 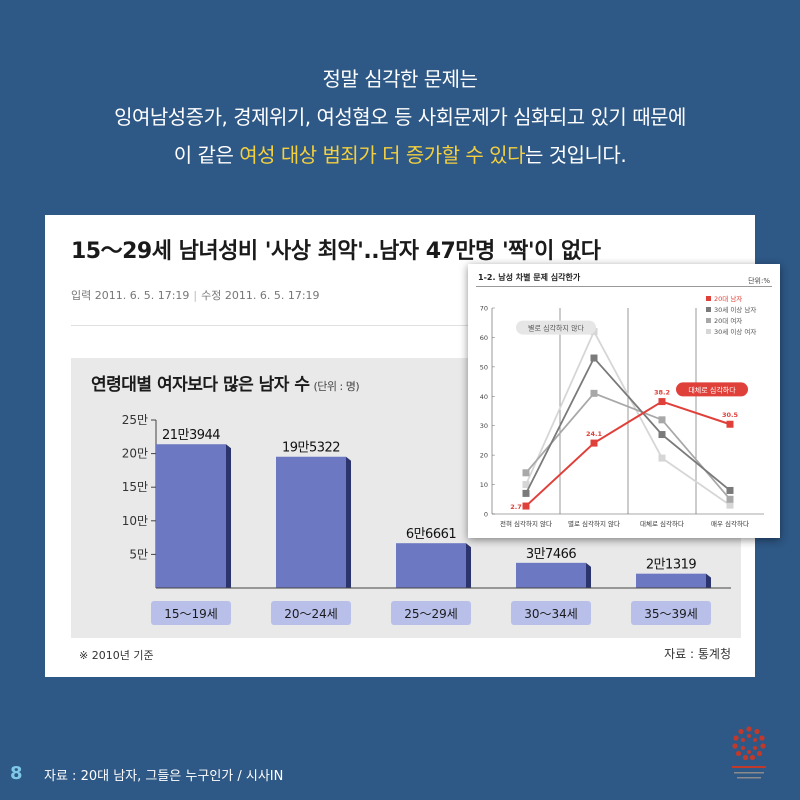 I want to click on bar-y-tick-label: 5만, so click(x=138, y=554).